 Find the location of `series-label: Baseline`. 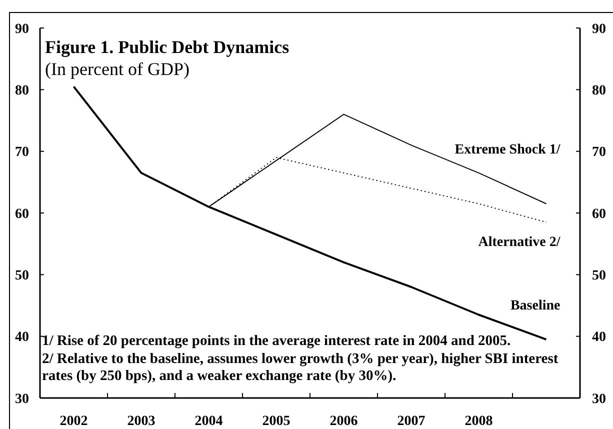

series-label: Baseline is located at coordinates (535, 306).